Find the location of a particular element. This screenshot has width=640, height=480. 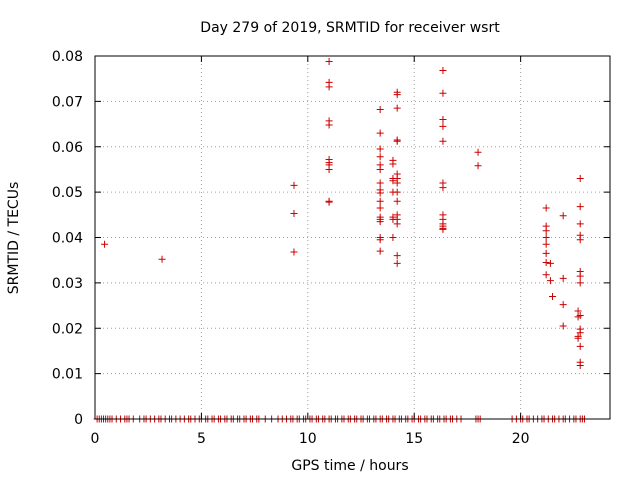

x-tick-label: 20 is located at coordinates (521, 439).